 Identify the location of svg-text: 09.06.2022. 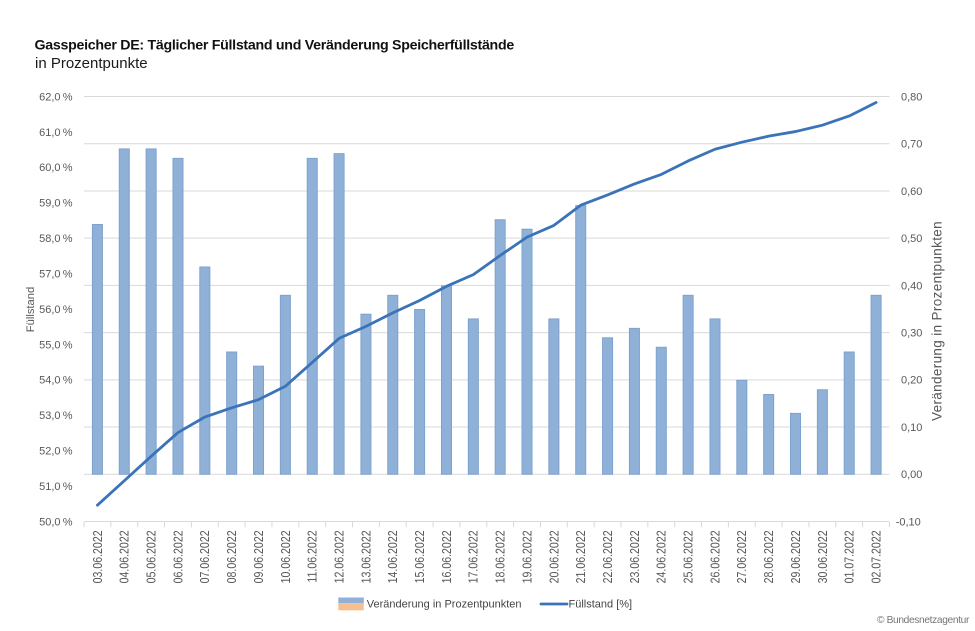
(259, 556).